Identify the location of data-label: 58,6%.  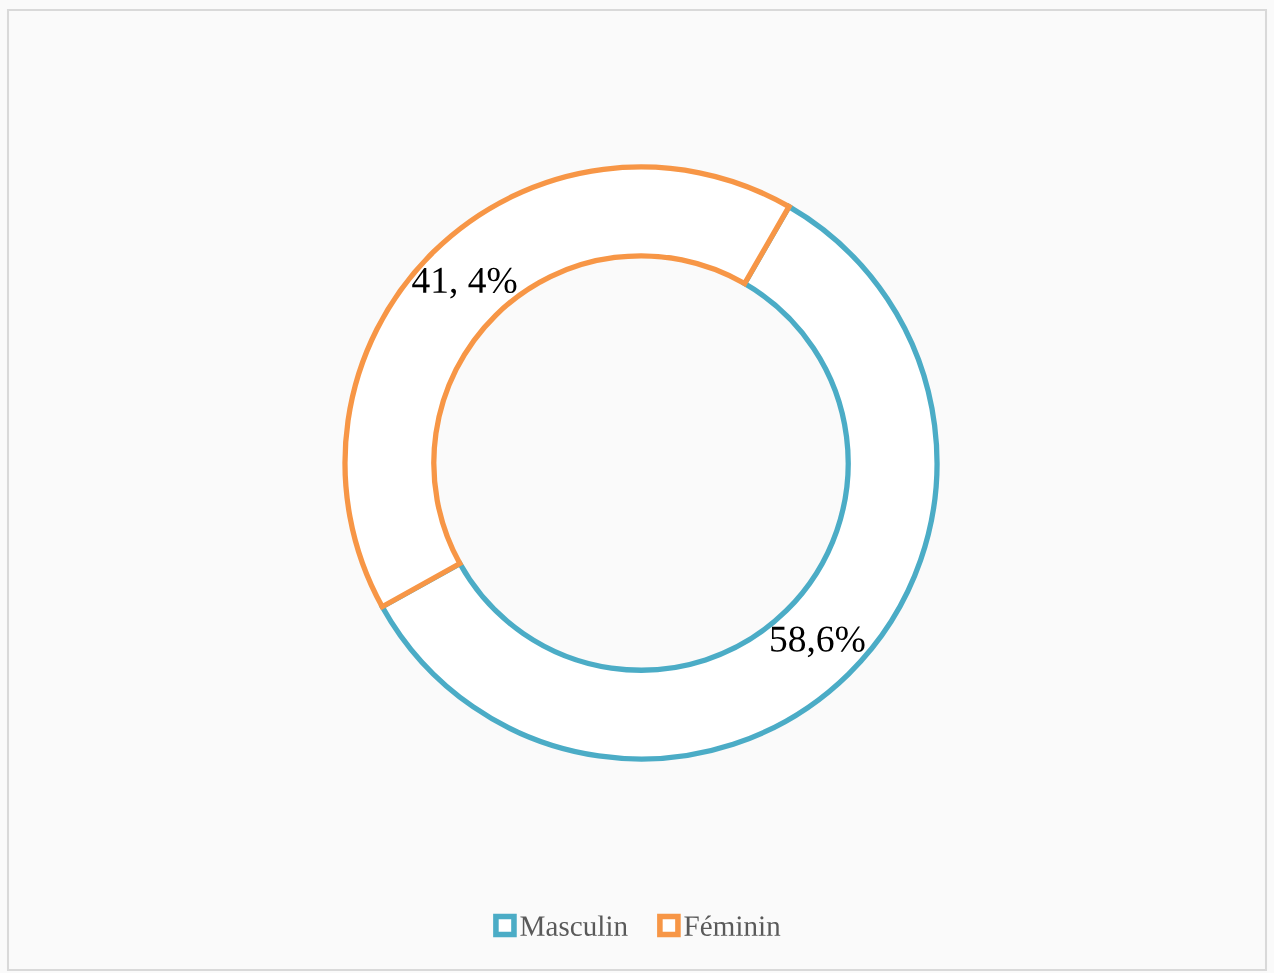
(818, 642).